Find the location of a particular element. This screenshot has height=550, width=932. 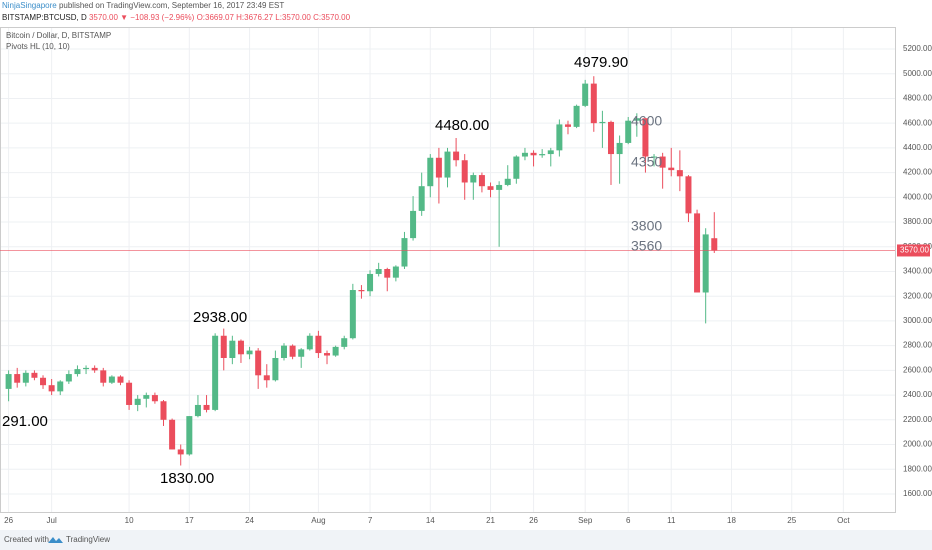

x-tick-label: 17 is located at coordinates (189, 520).